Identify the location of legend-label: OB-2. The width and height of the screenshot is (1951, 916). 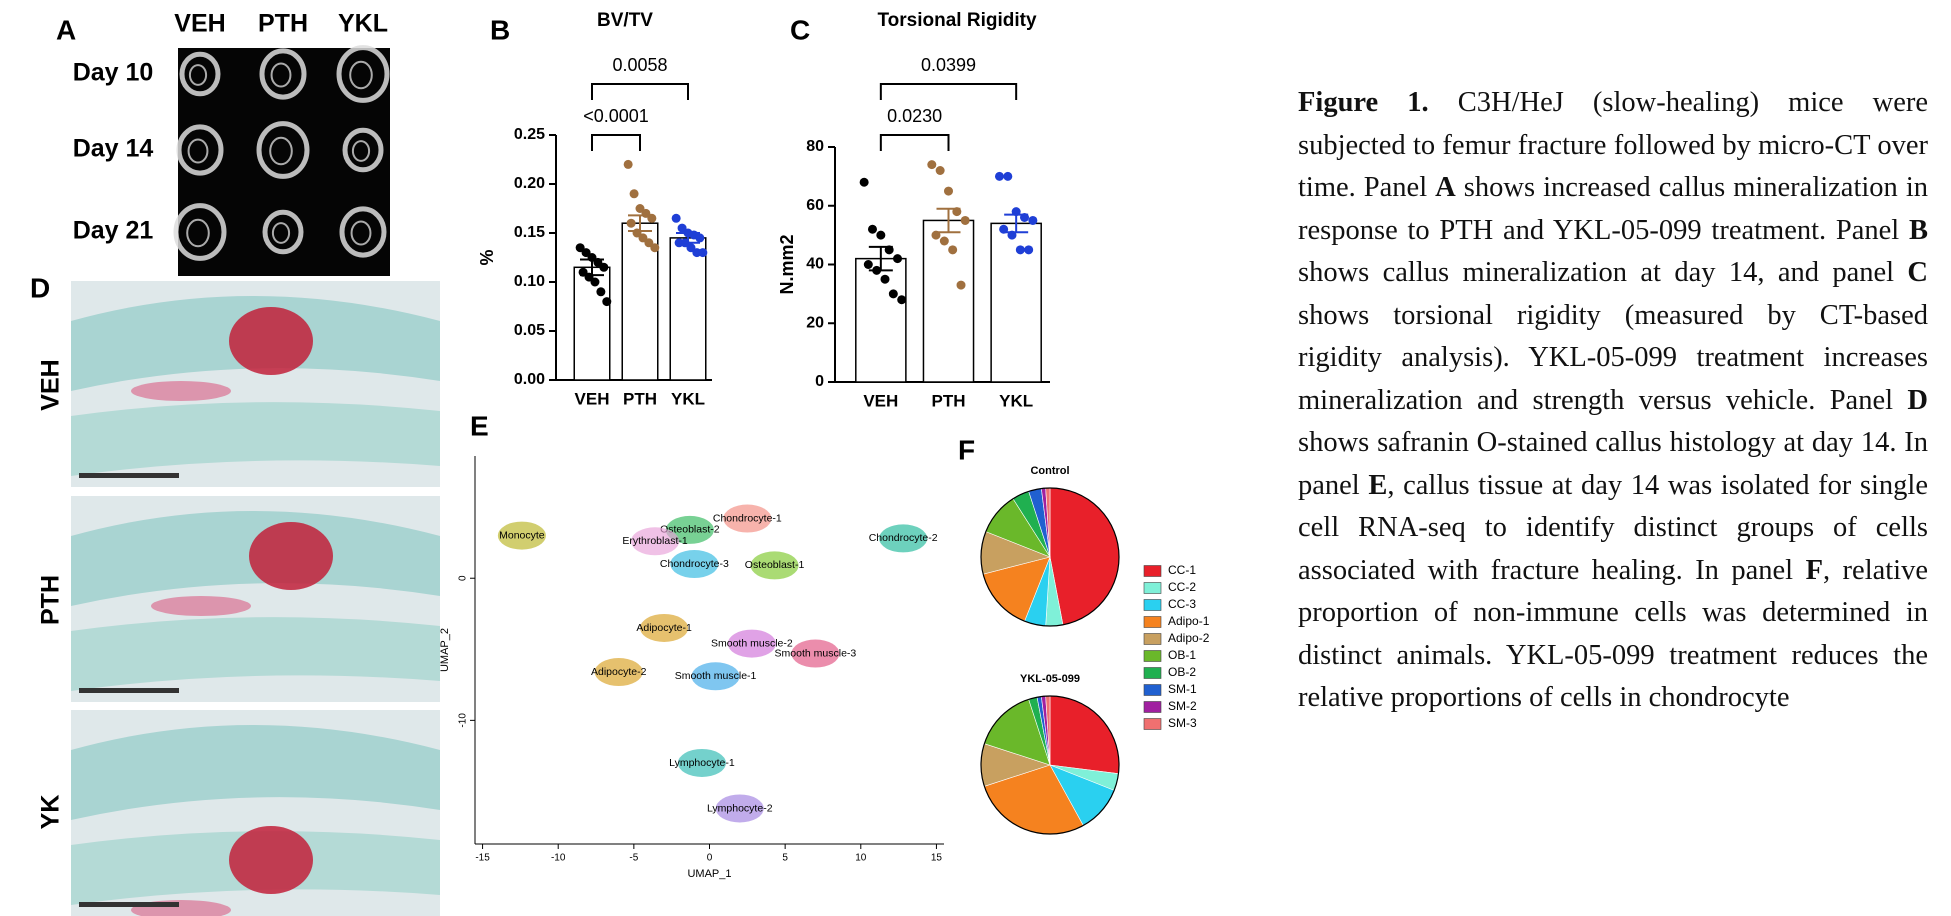
(1182, 672).